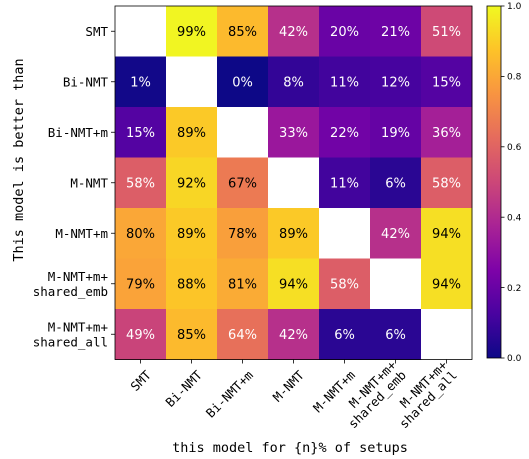 The width and height of the screenshot is (529, 459). What do you see at coordinates (19, 159) in the screenshot?
I see `y-axis-label: This model is better than` at bounding box center [19, 159].